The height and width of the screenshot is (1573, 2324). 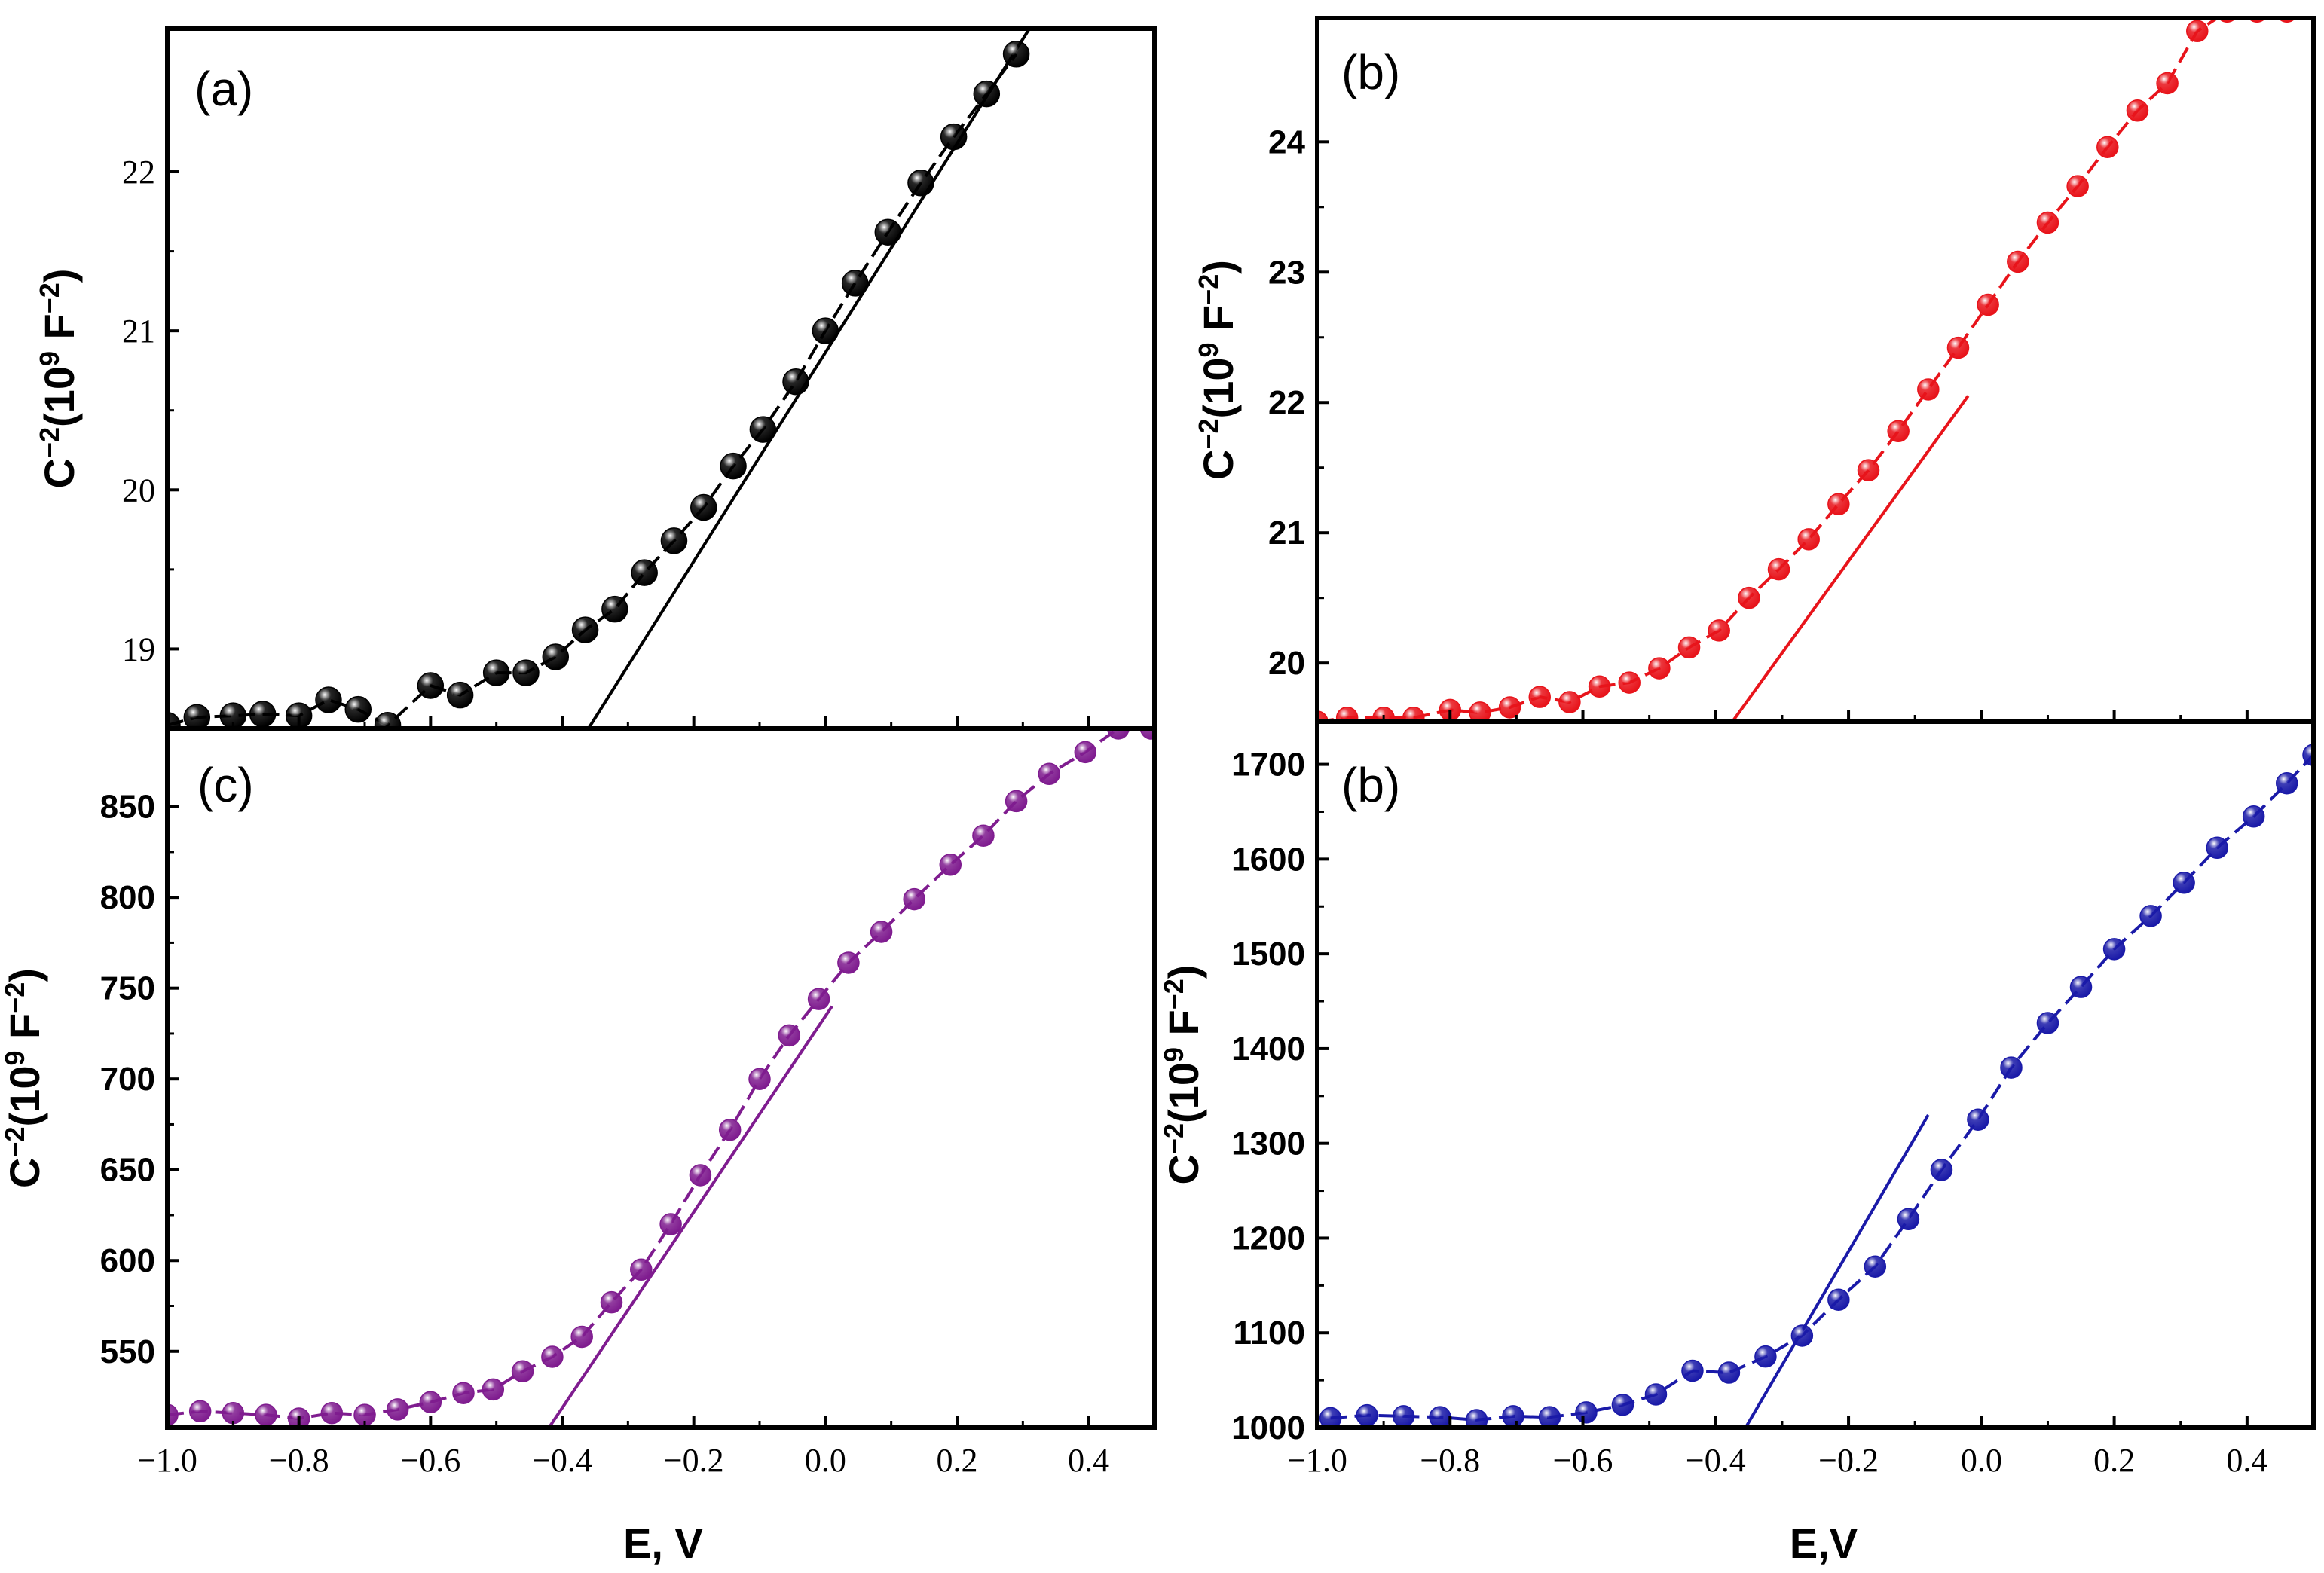 What do you see at coordinates (1268, 1238) in the screenshot?
I see `y-tick-label: 1200` at bounding box center [1268, 1238].